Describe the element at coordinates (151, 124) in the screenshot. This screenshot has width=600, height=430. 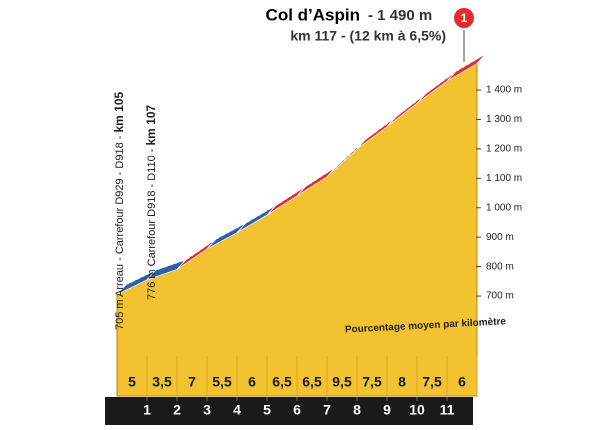
I see `annotation-km: km 107` at that location.